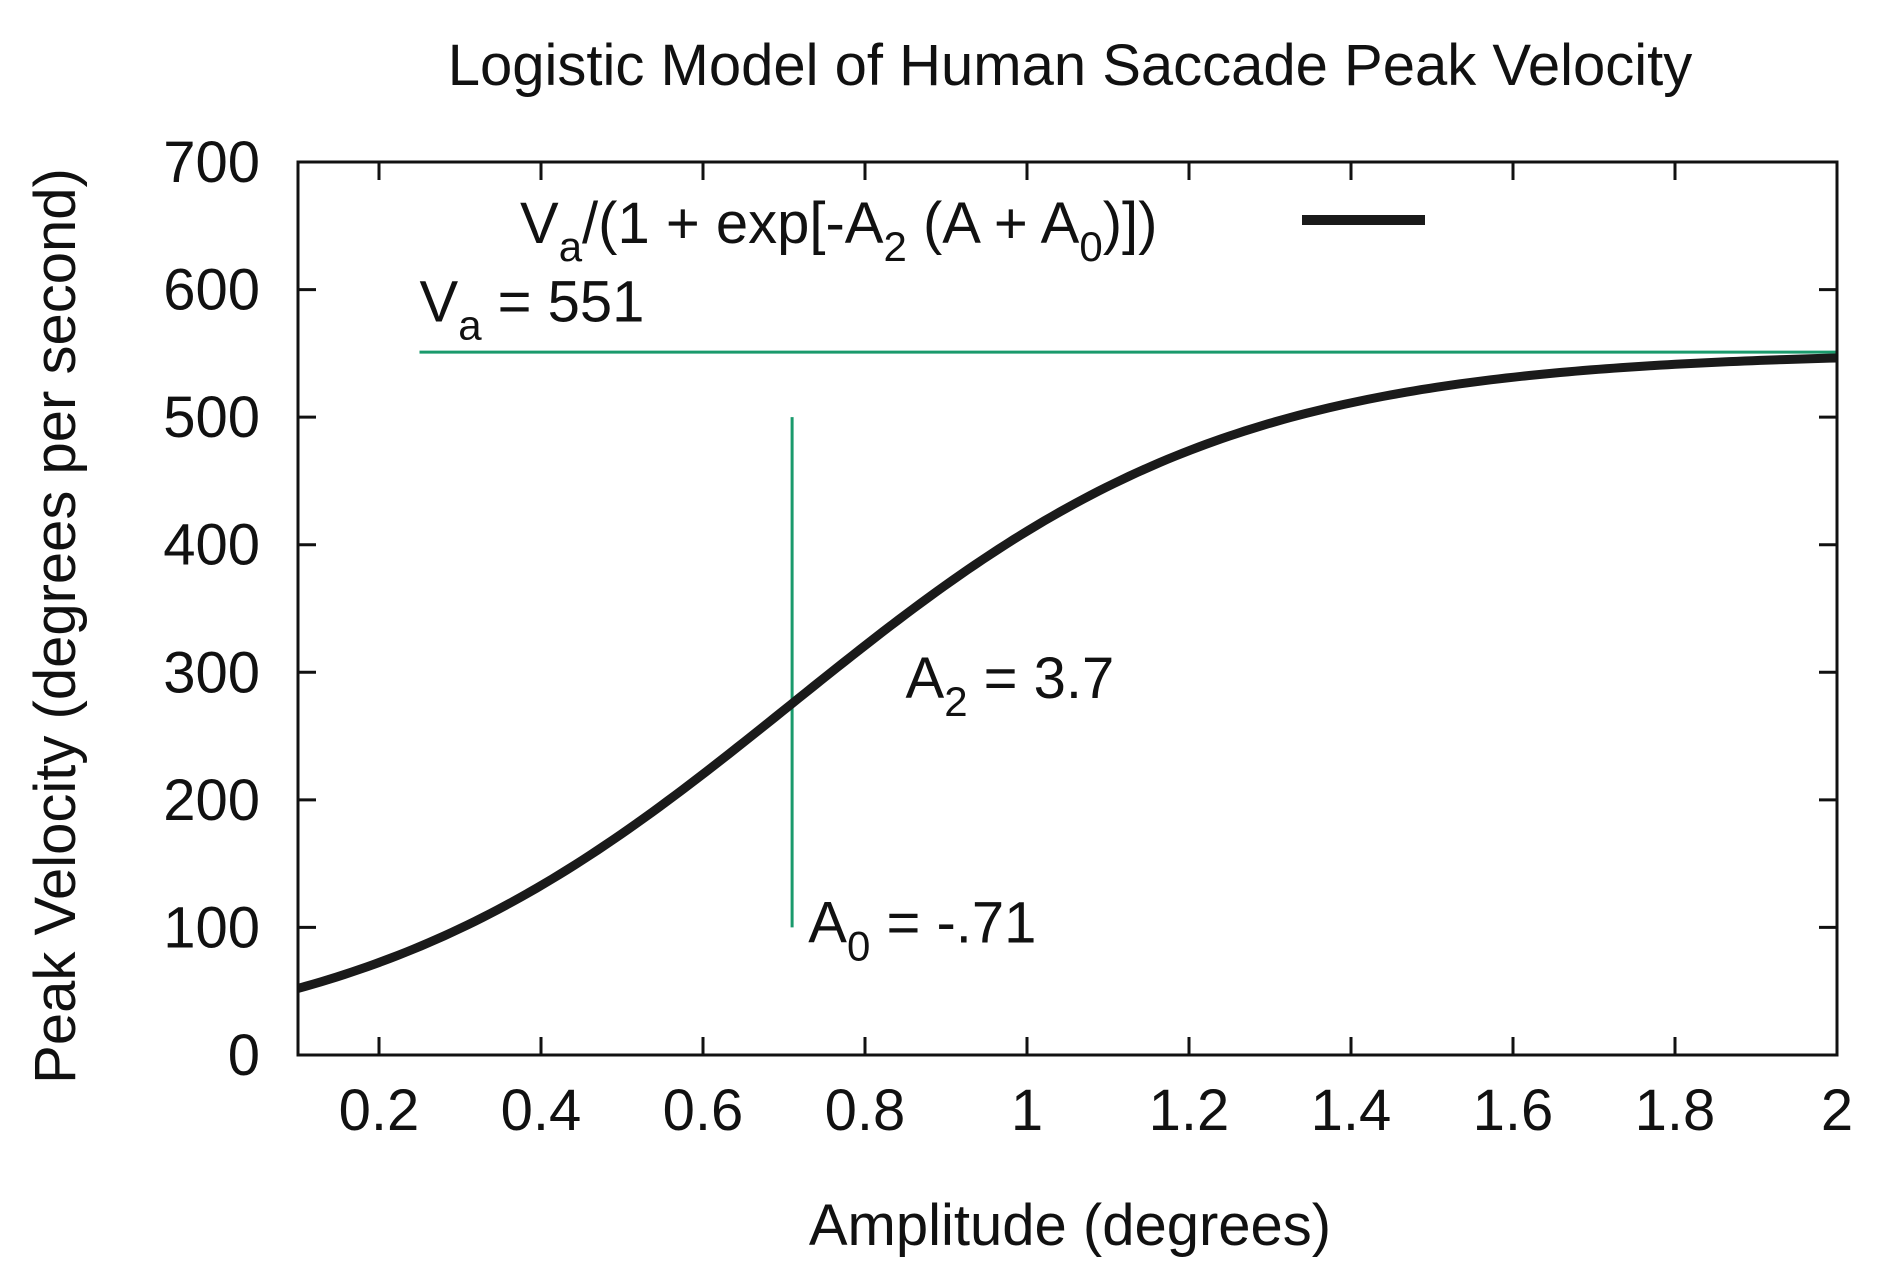 The image size is (1879, 1269). Describe the element at coordinates (1010, 685) in the screenshot. I see `annotation-a2: A2 = 3.7` at that location.